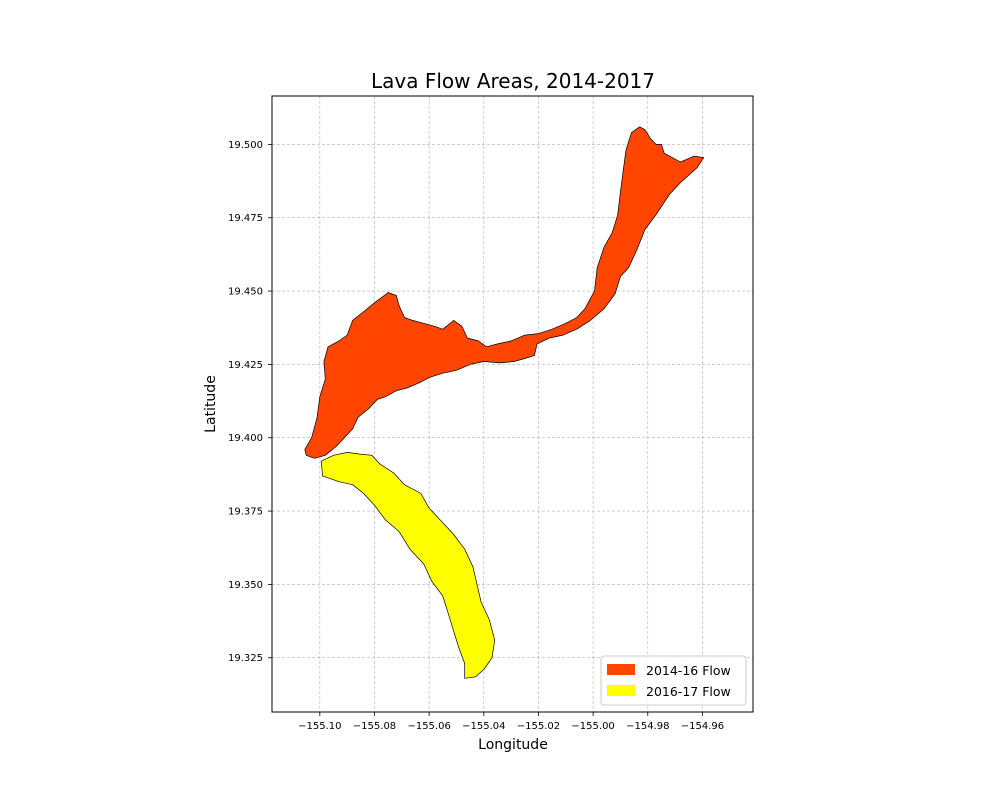 The height and width of the screenshot is (800, 1000). I want to click on legend: 2014-16 Flow 2016-17 Flow, so click(673, 680).